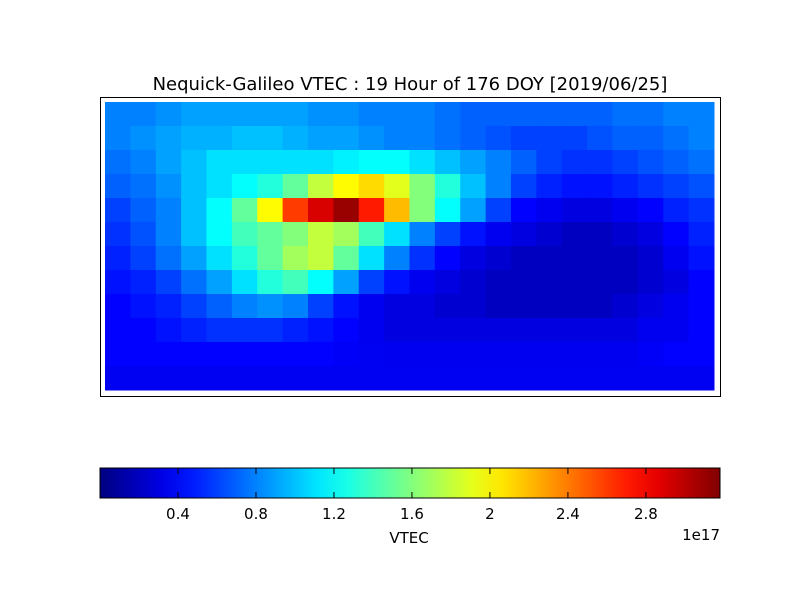 The width and height of the screenshot is (800, 600). I want to click on tick-label: 2.4, so click(568, 514).